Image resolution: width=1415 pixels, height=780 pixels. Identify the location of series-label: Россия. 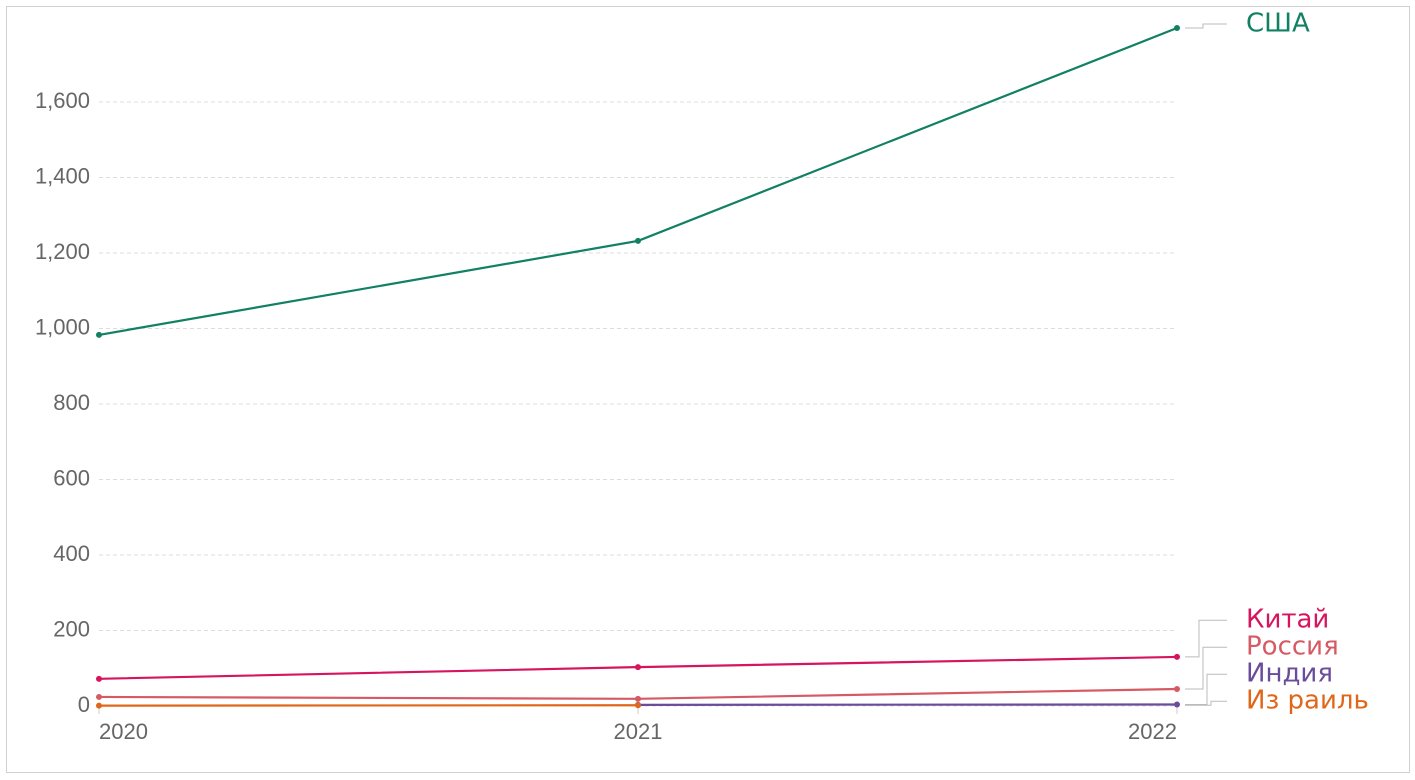
(1292, 647).